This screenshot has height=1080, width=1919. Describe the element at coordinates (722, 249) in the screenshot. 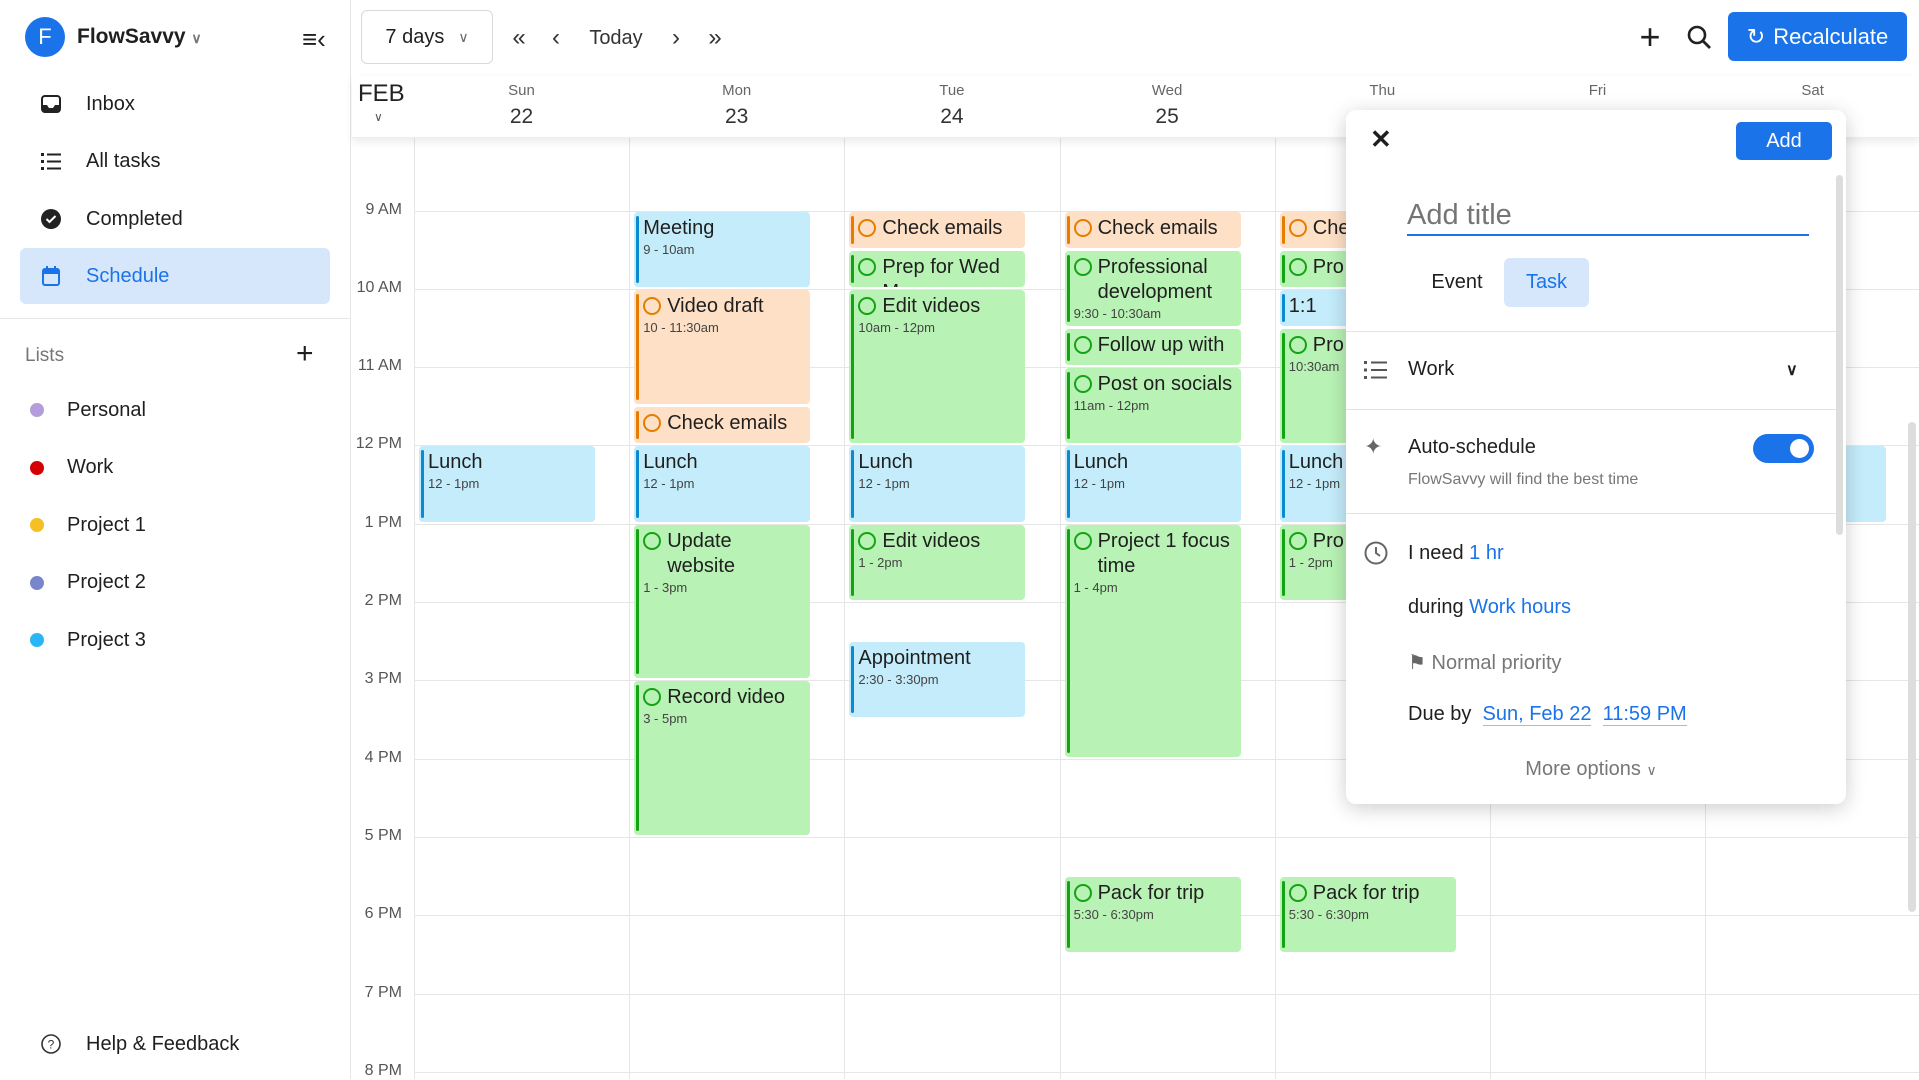

I see `event-block: Meeting 9 - 10am` at that location.